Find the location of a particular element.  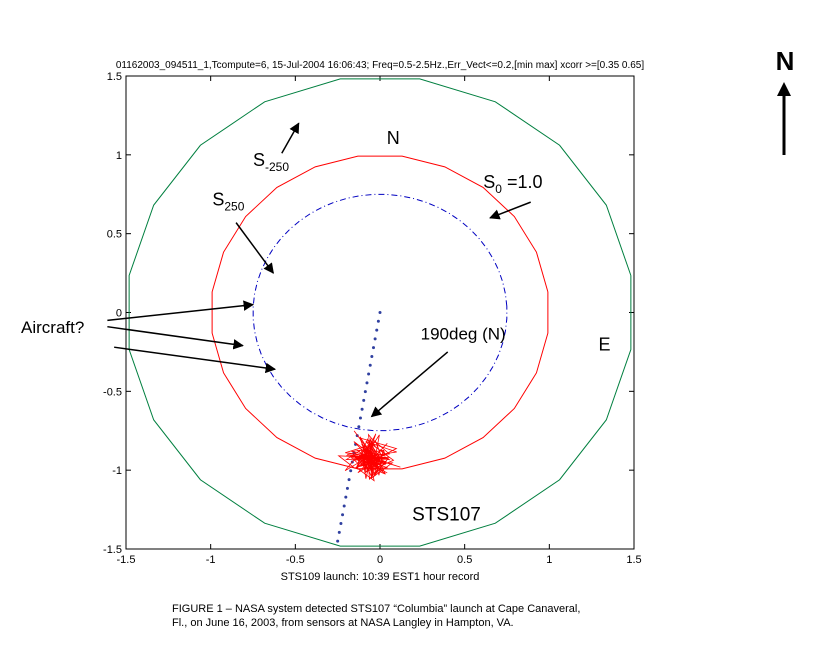

x-tick-label: 0 is located at coordinates (380, 560).